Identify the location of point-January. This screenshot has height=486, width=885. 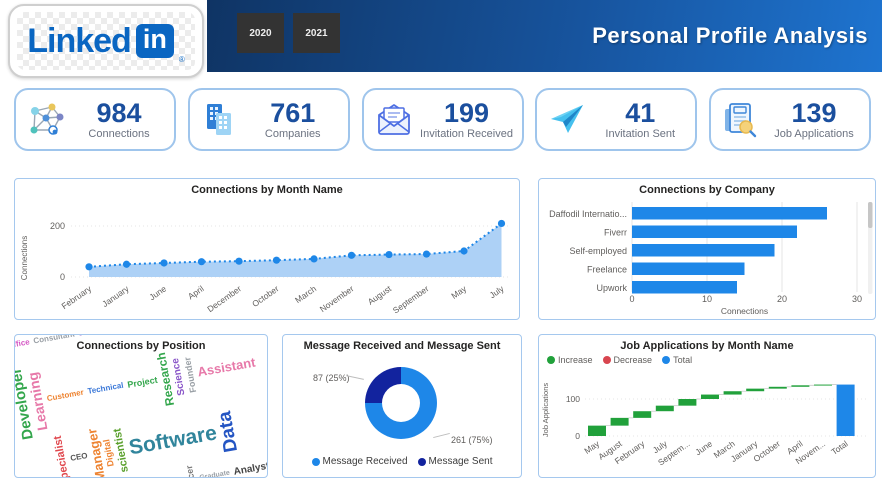
(126, 264).